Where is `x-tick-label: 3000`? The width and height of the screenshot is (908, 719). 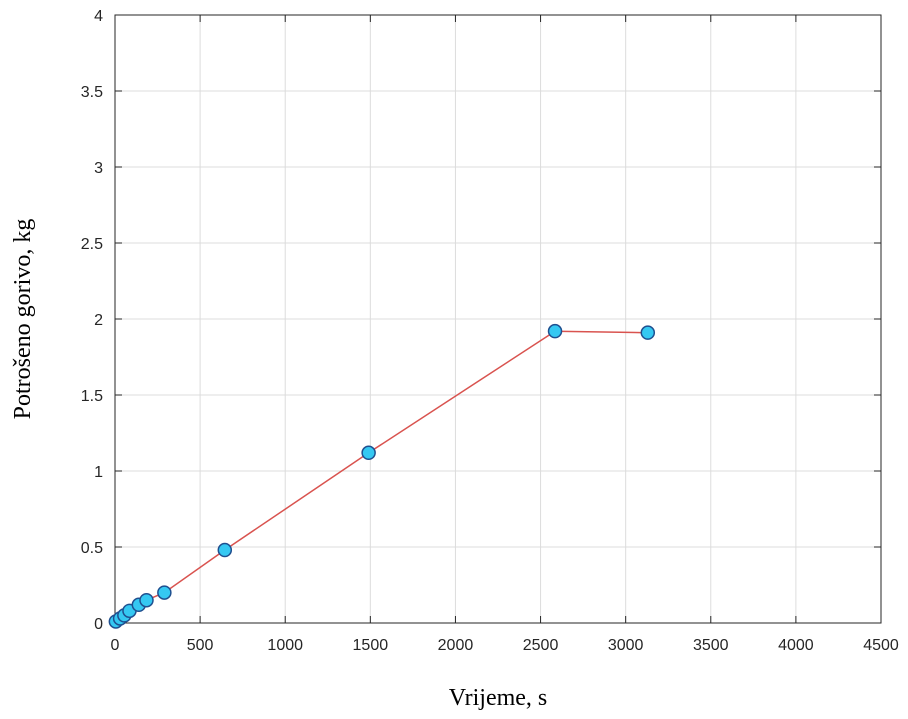 x-tick-label: 3000 is located at coordinates (626, 645).